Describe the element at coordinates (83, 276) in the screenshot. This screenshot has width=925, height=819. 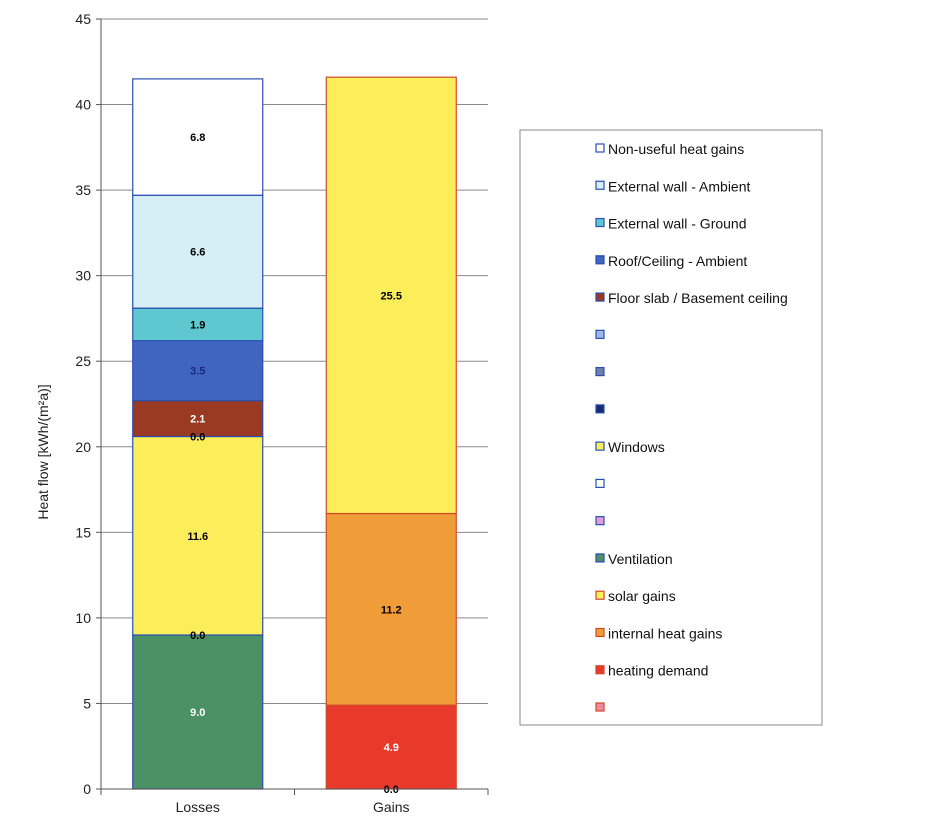
I see `y-tick-label: 30` at that location.